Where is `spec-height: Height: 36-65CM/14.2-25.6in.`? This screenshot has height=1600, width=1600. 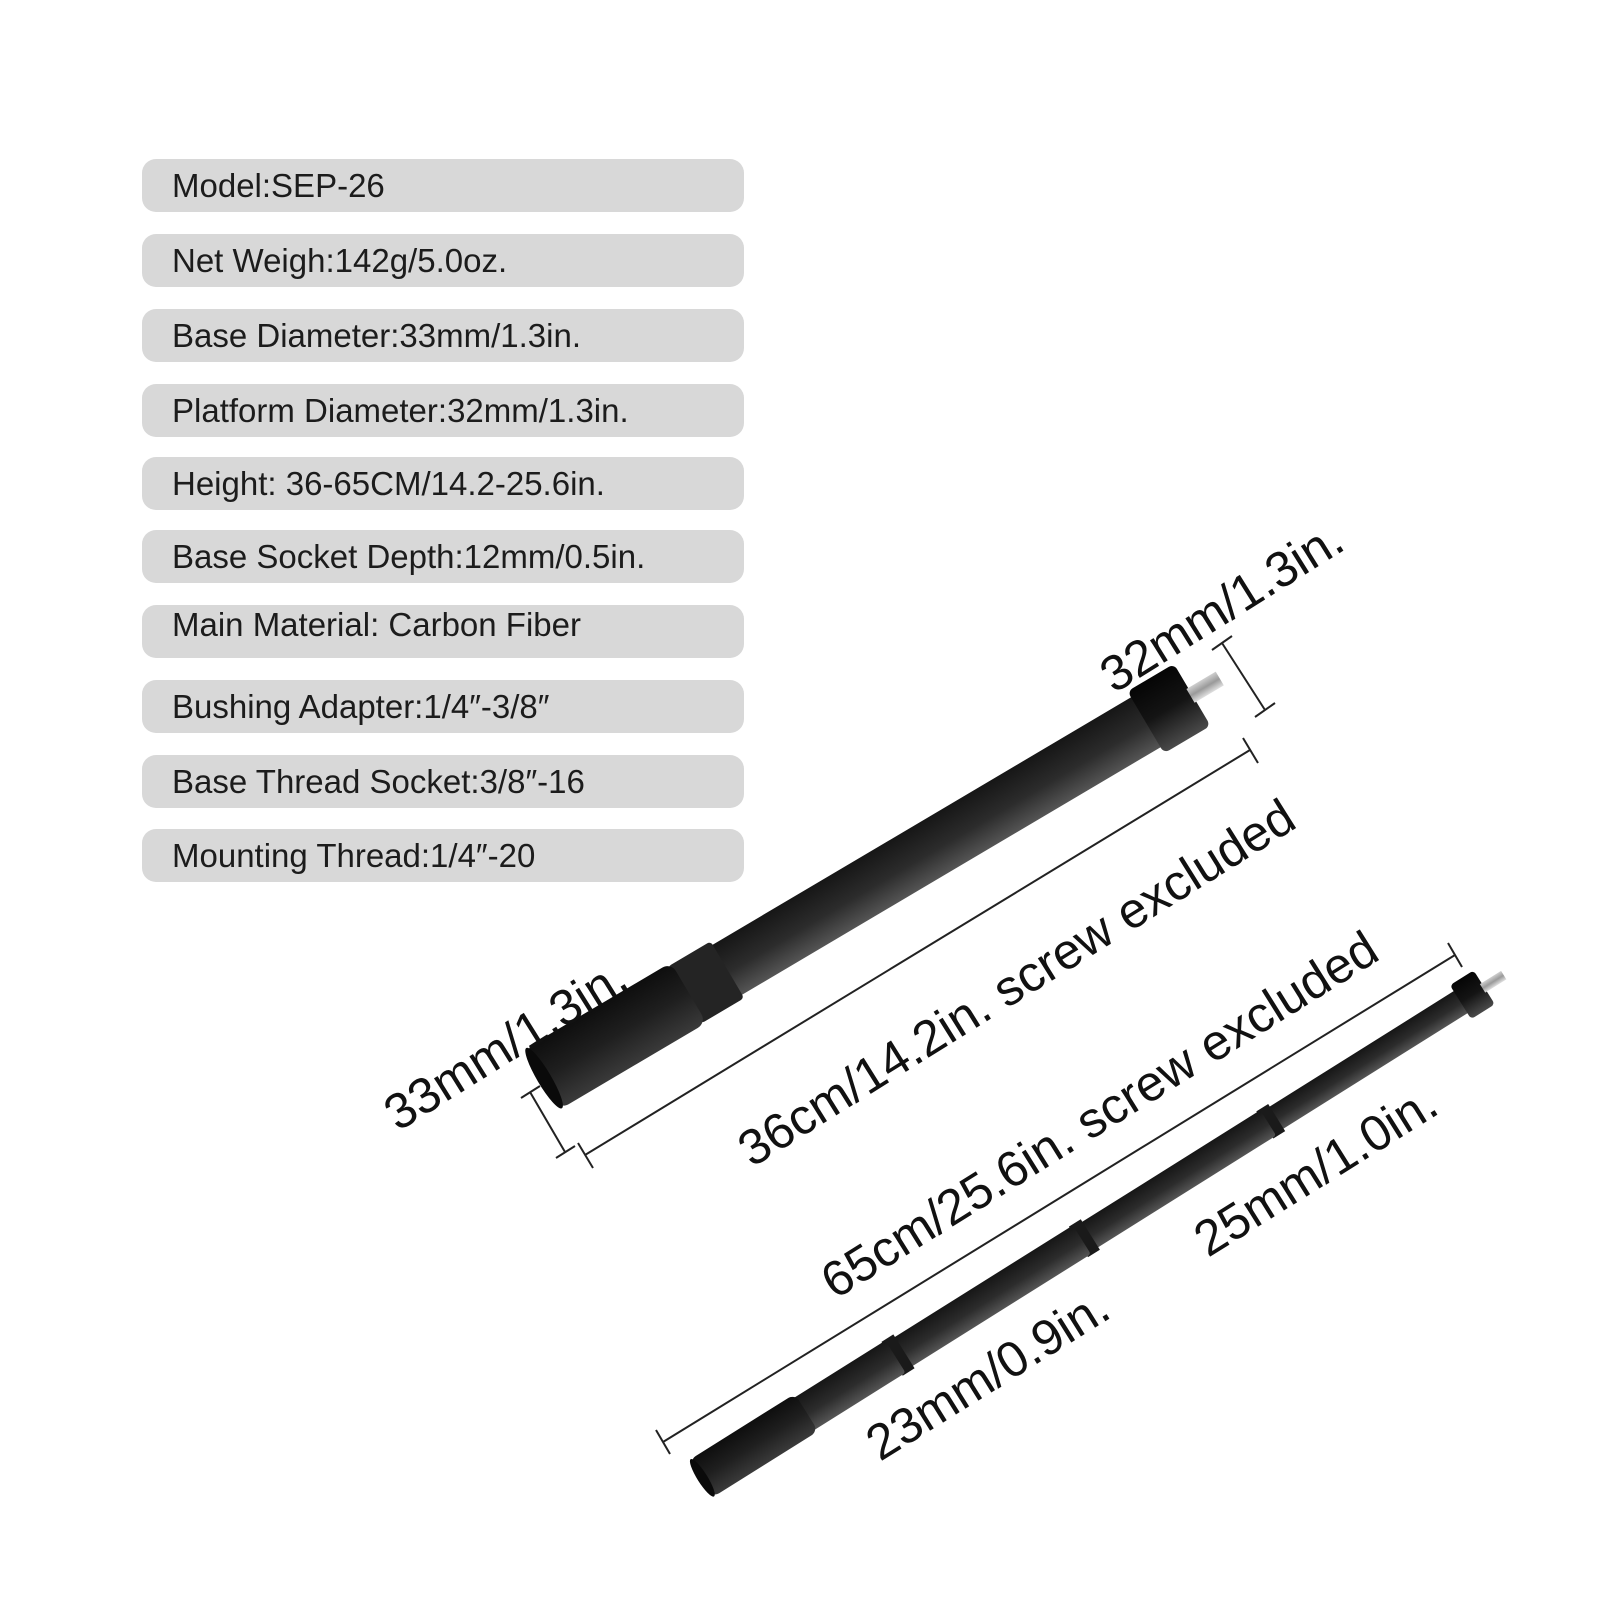
spec-height: Height: 36-65CM/14.2-25.6in. is located at coordinates (443, 483).